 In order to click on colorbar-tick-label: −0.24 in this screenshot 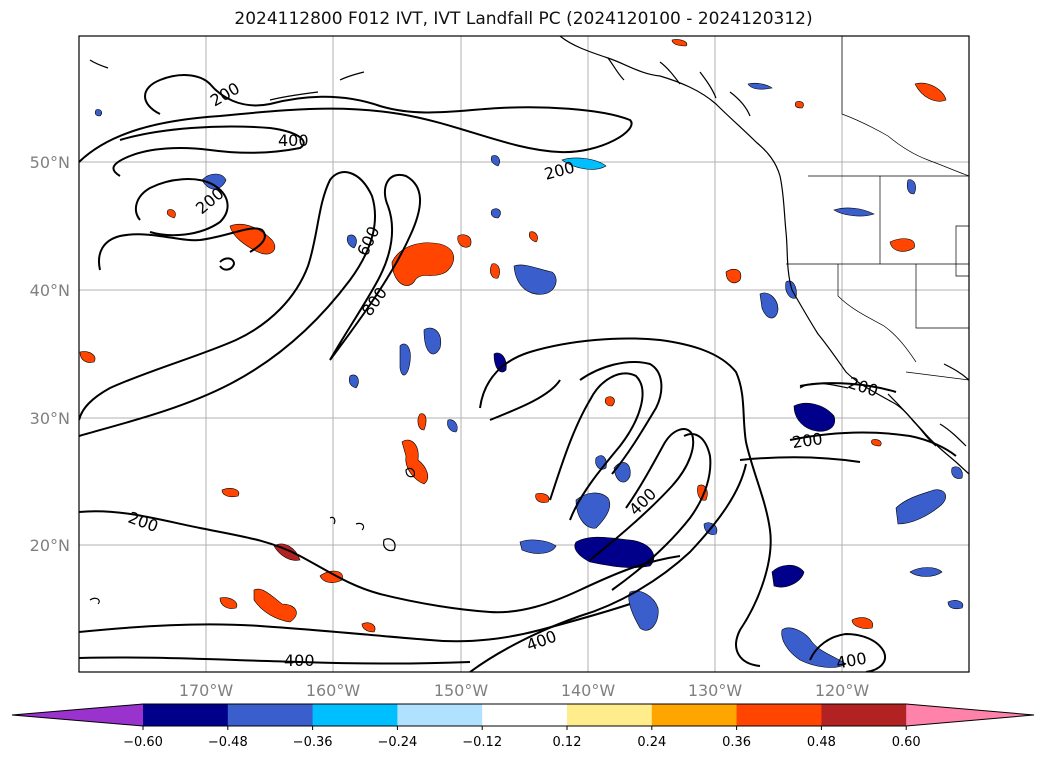, I will do `click(397, 742)`.